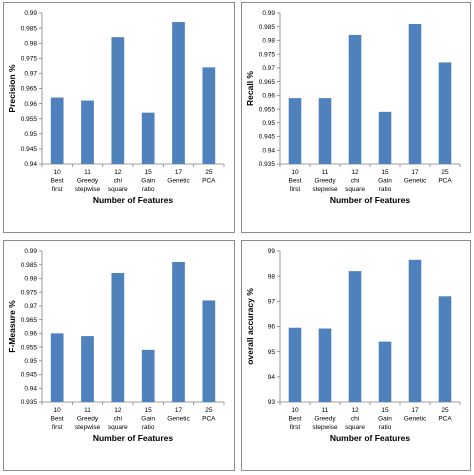 The height and width of the screenshot is (475, 474). What do you see at coordinates (29, 119) in the screenshot?
I see `y-tick-label: 0.955` at bounding box center [29, 119].